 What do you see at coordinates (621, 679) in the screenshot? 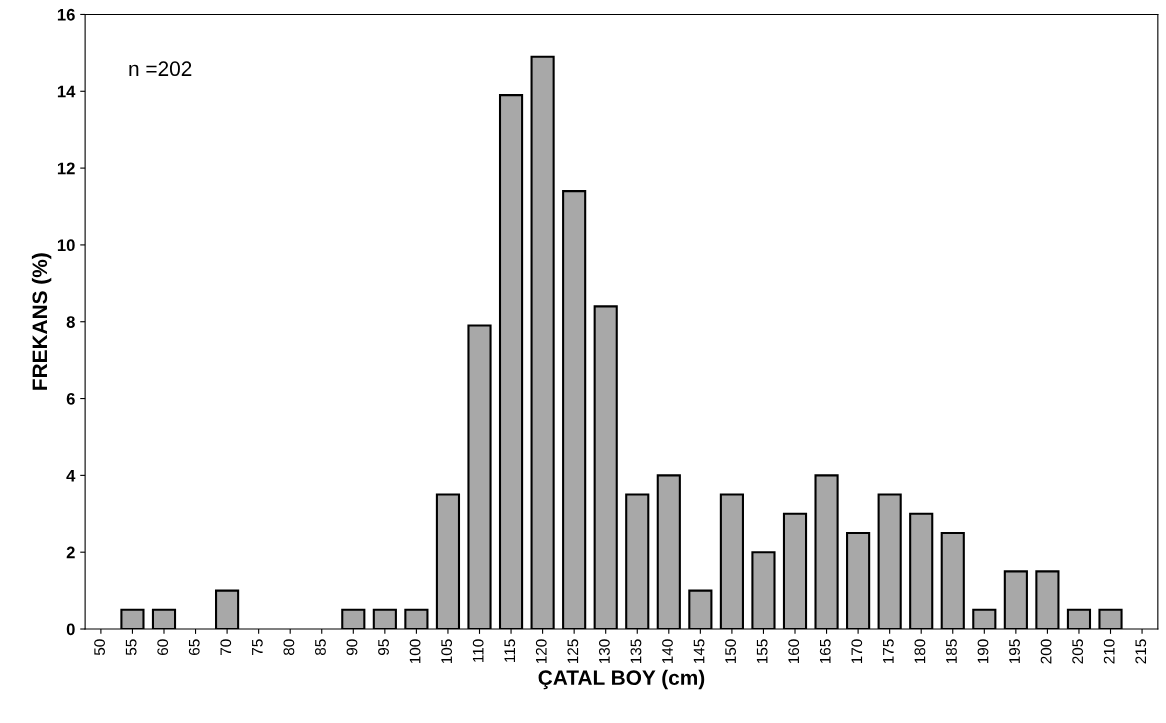
I see `x-axis-title: ÇATAL BOY (cm)` at bounding box center [621, 679].